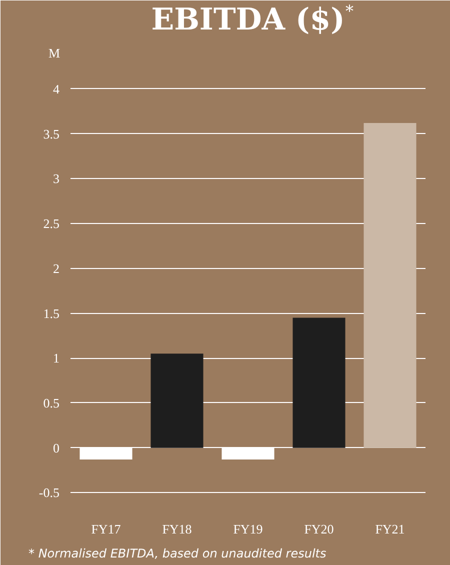  I want to click on x-tick-label: FY18, so click(177, 529).